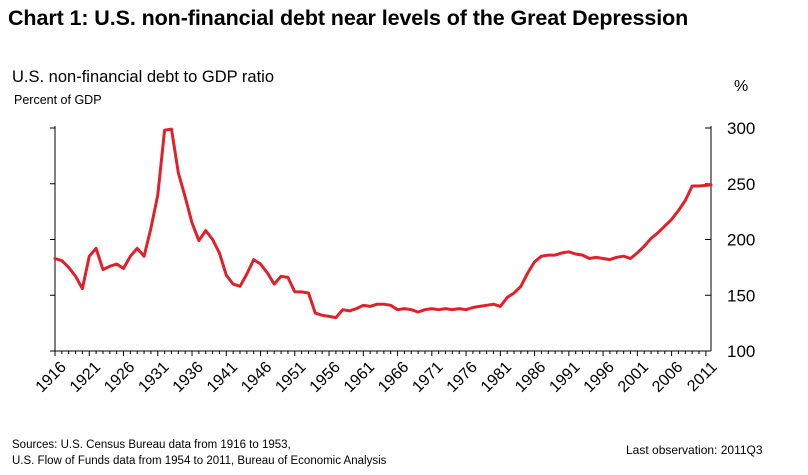 The image size is (808, 475). What do you see at coordinates (51, 377) in the screenshot?
I see `x-tick-label: 1916` at bounding box center [51, 377].